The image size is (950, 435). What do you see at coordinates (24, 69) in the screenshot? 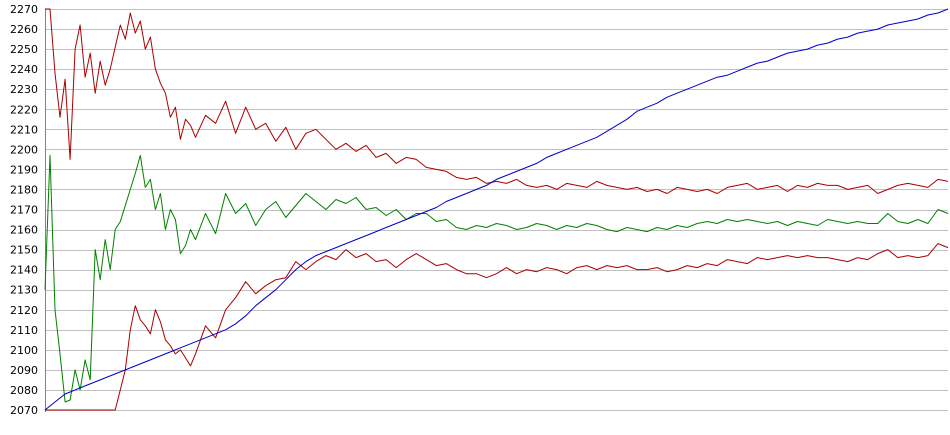
I see `y-tick-label: 2240` at bounding box center [24, 69].